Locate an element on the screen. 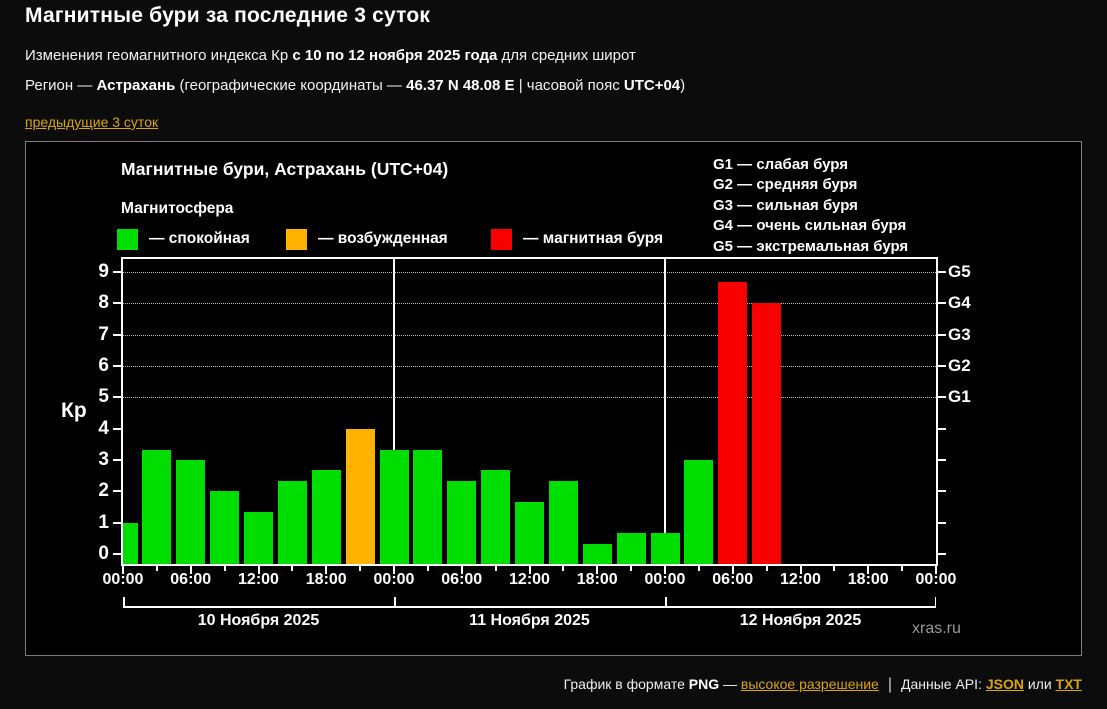 The height and width of the screenshot is (709, 1107). x-axis-time-label: 18:00 is located at coordinates (597, 579).